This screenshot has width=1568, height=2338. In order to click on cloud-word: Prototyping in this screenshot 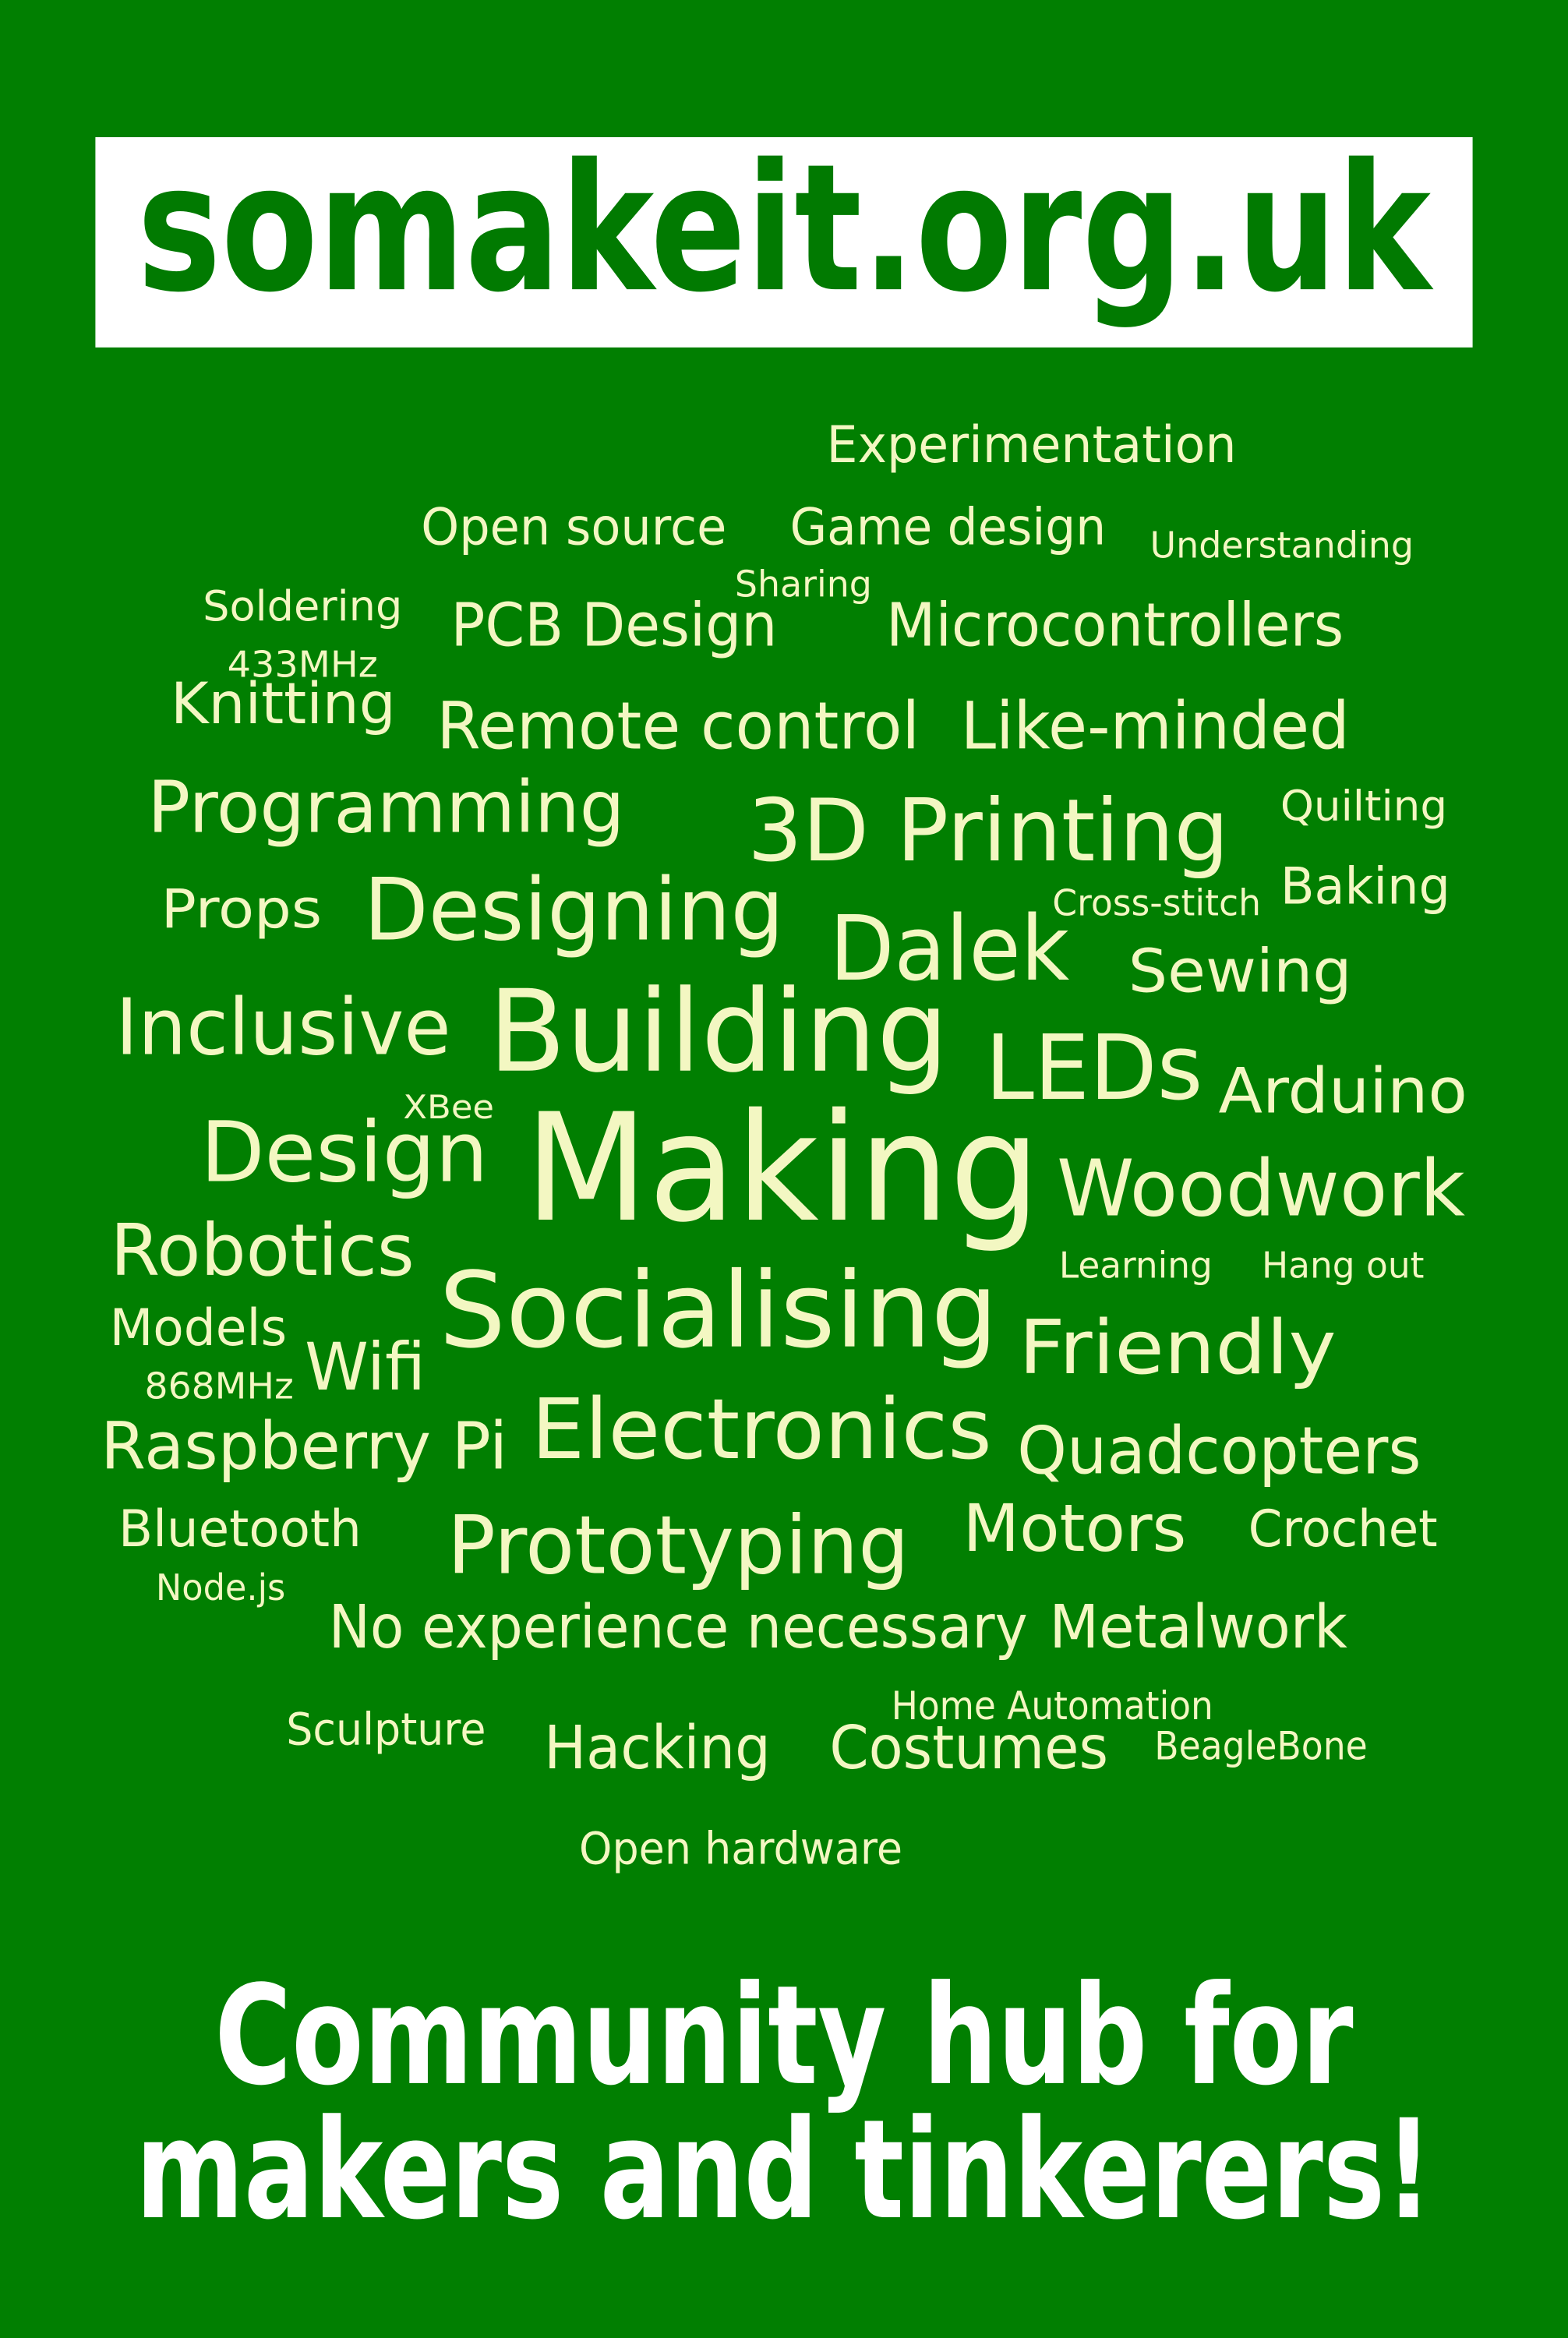, I will do `click(678, 1545)`.